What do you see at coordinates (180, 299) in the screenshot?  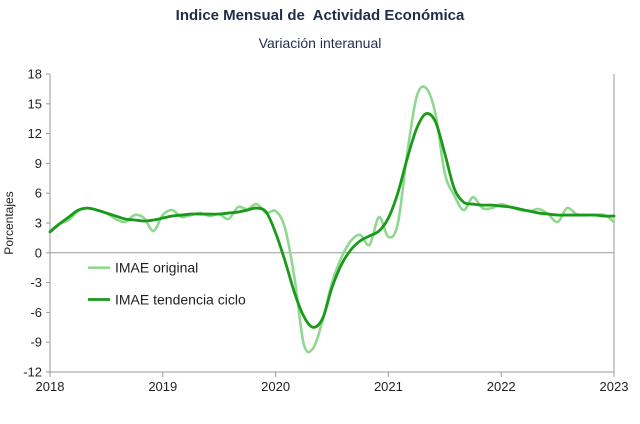 I see `legend-label: IMAE tendencia ciclo` at bounding box center [180, 299].